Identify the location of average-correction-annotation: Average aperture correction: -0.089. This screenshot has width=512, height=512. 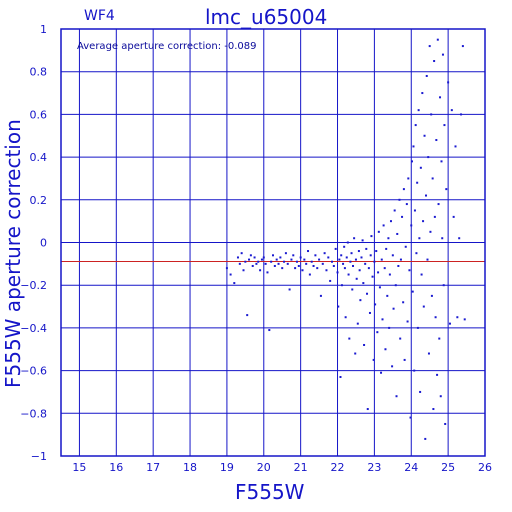
(167, 46).